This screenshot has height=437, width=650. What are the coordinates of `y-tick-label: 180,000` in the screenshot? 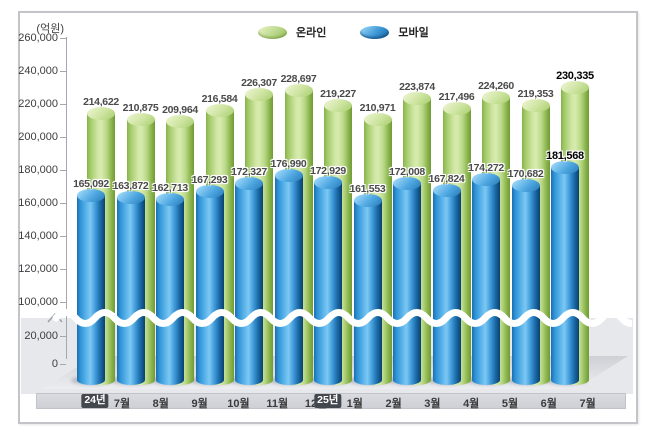 It's located at (38, 170).